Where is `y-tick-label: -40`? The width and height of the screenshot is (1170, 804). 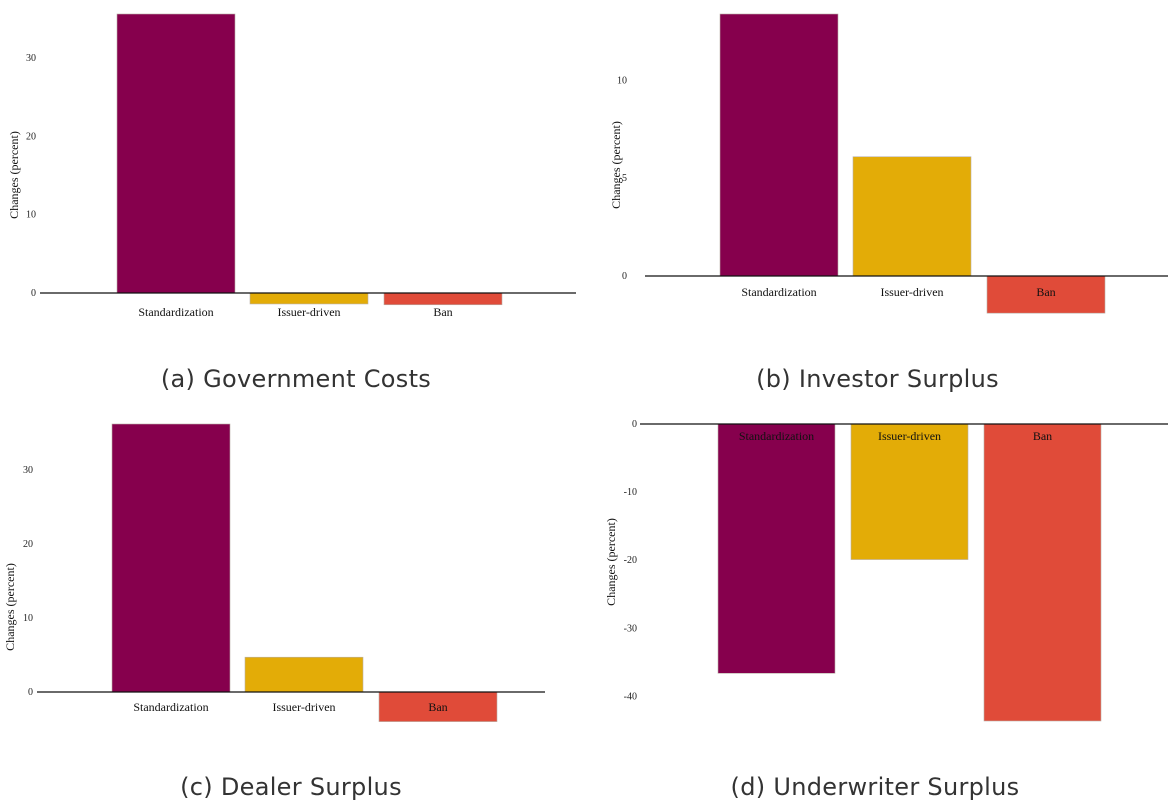
y-tick-label: -40 is located at coordinates (630, 696).